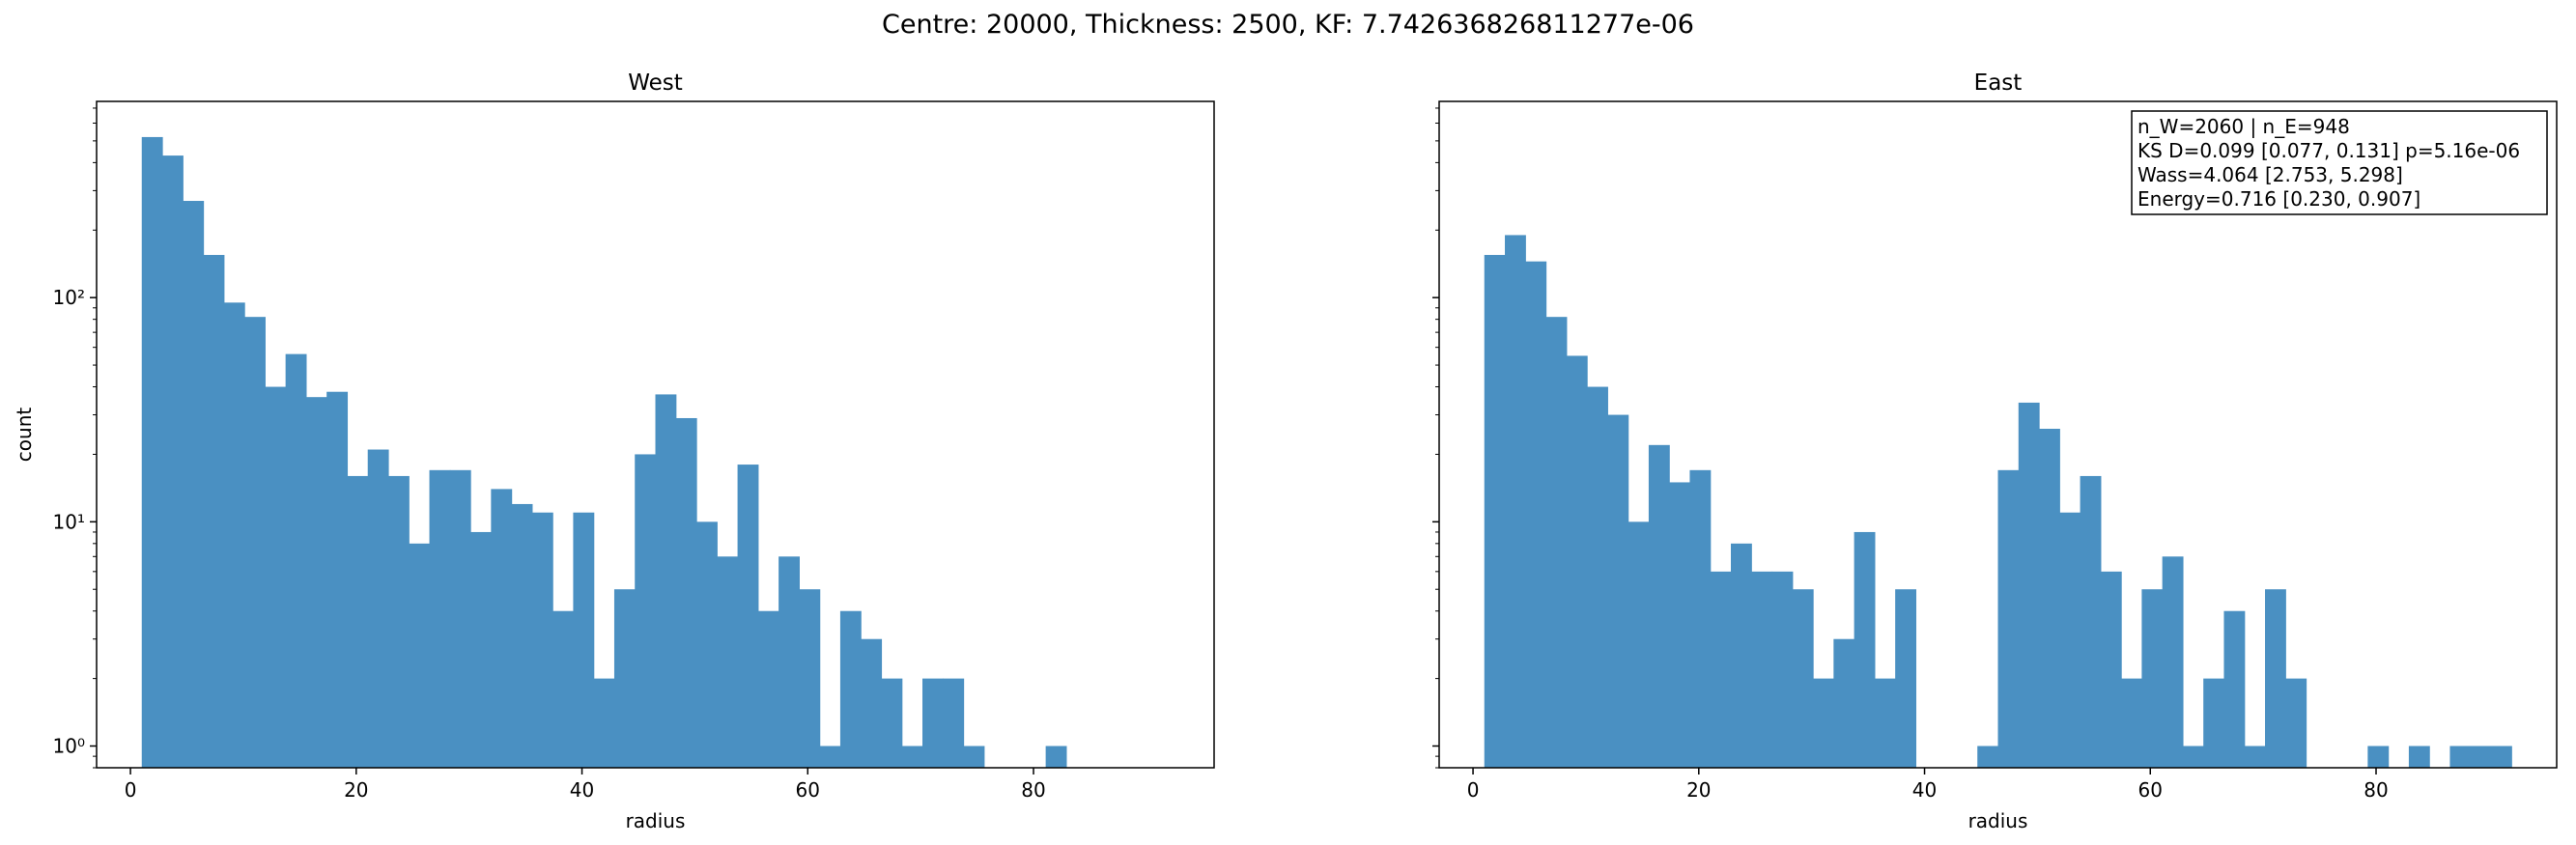 This screenshot has width=2576, height=845. Describe the element at coordinates (1924, 790) in the screenshot. I see `east-x-tick-label-40: 40` at that location.